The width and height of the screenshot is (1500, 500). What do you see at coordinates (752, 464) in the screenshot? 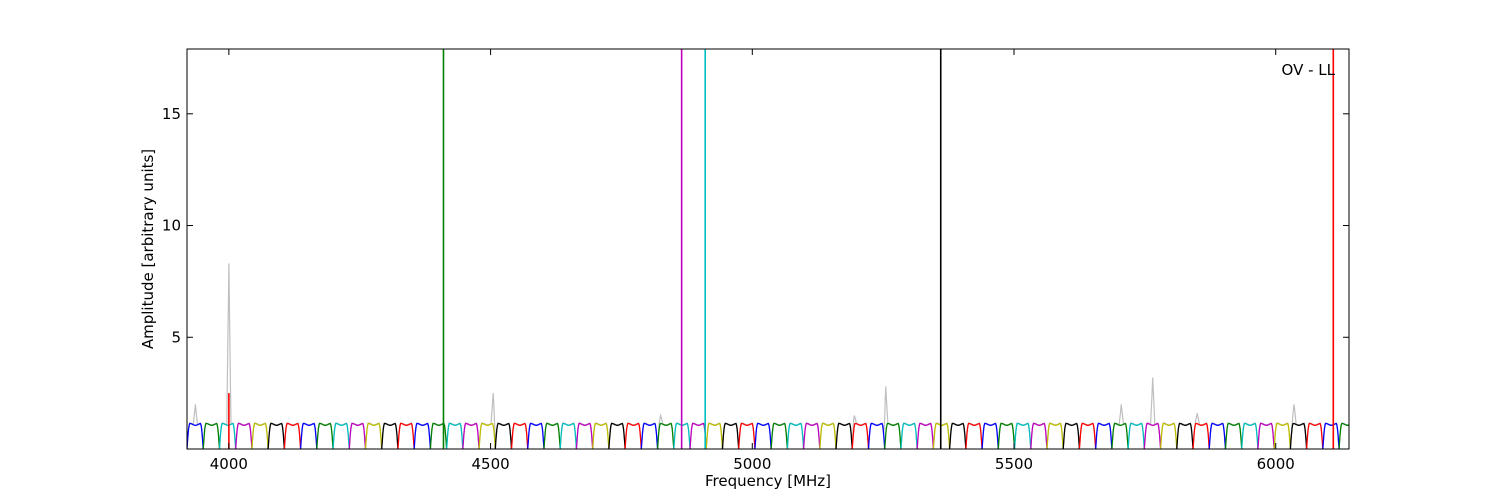
I see `x-tick-label: 5000` at bounding box center [752, 464].